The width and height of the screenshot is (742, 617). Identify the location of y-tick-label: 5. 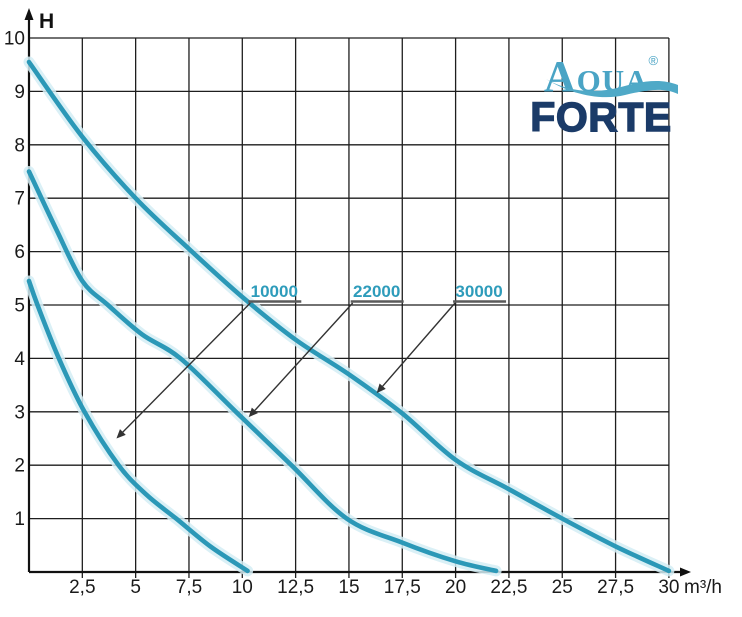
(19, 306).